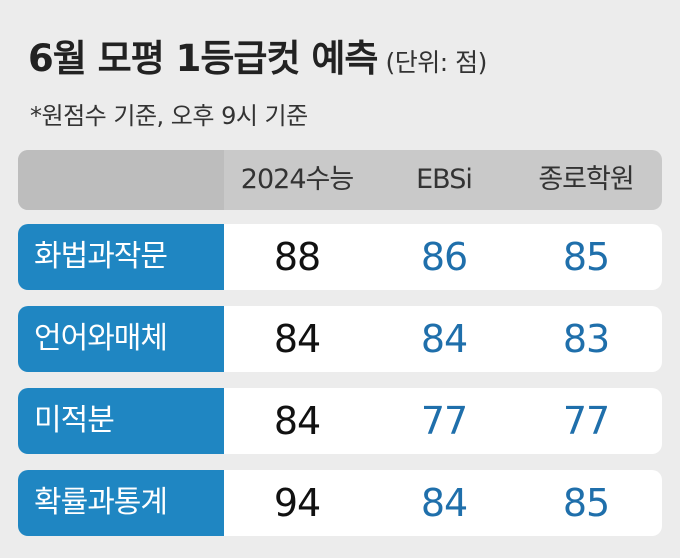  I want to click on row-label: 언어와매체, so click(121, 339).